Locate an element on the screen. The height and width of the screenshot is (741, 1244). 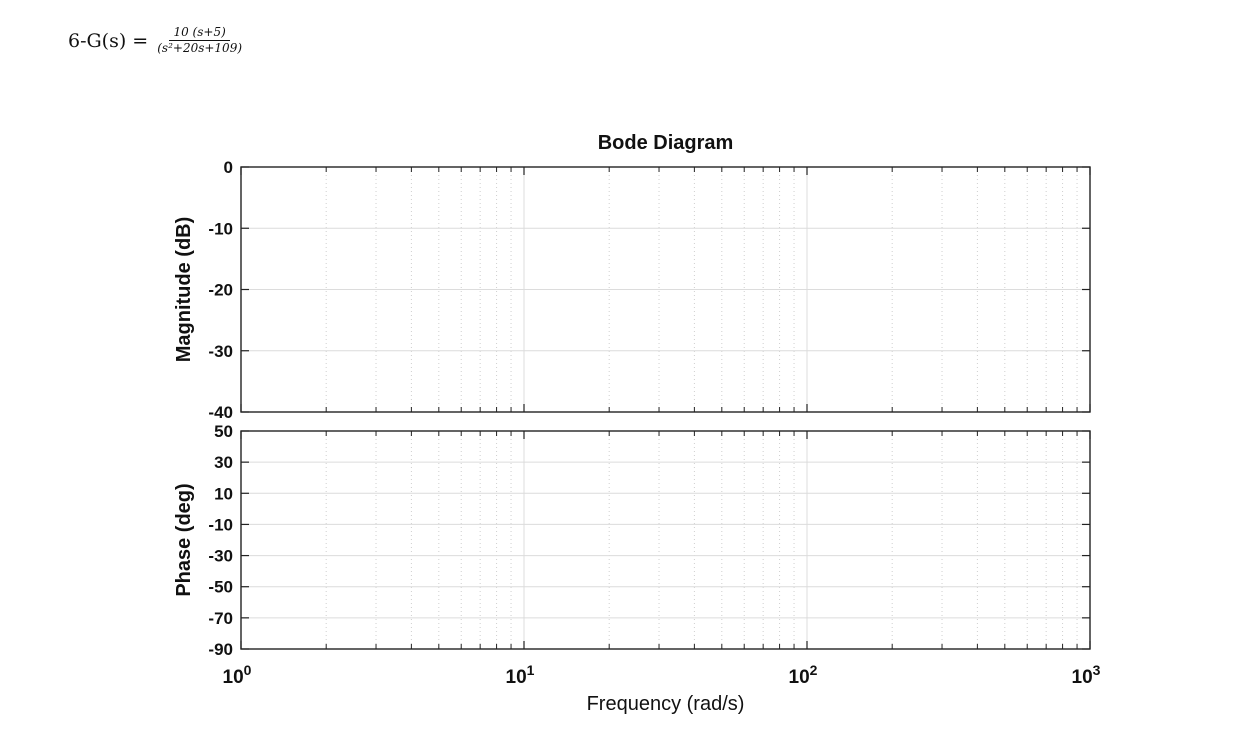
problem-statement: 6-G(s) = 10 (s+5) (s²+20s+109) is located at coordinates (157, 40).